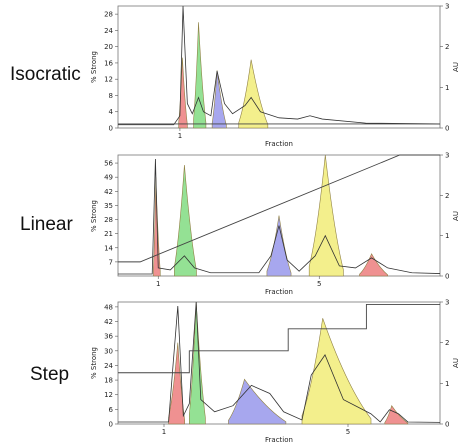  I want to click on row-label-linear: Linear, so click(46, 224).